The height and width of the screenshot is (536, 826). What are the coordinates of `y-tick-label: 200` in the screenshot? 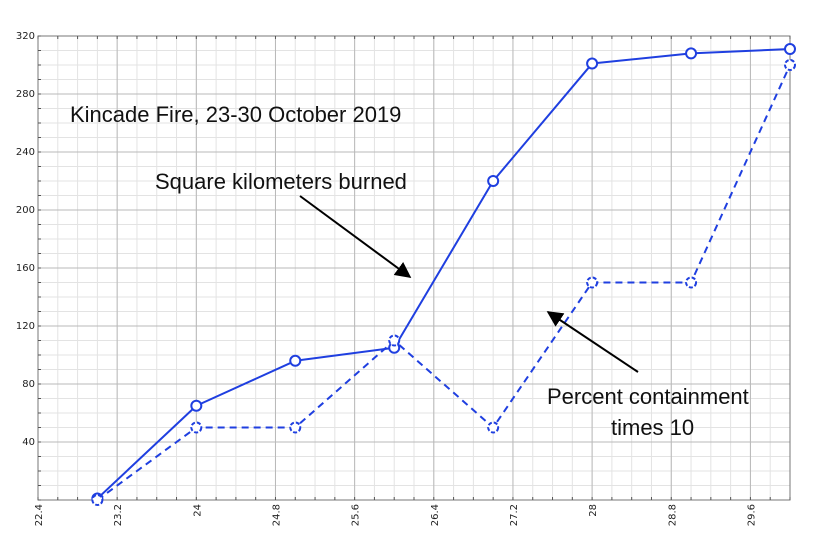 It's located at (25, 210).